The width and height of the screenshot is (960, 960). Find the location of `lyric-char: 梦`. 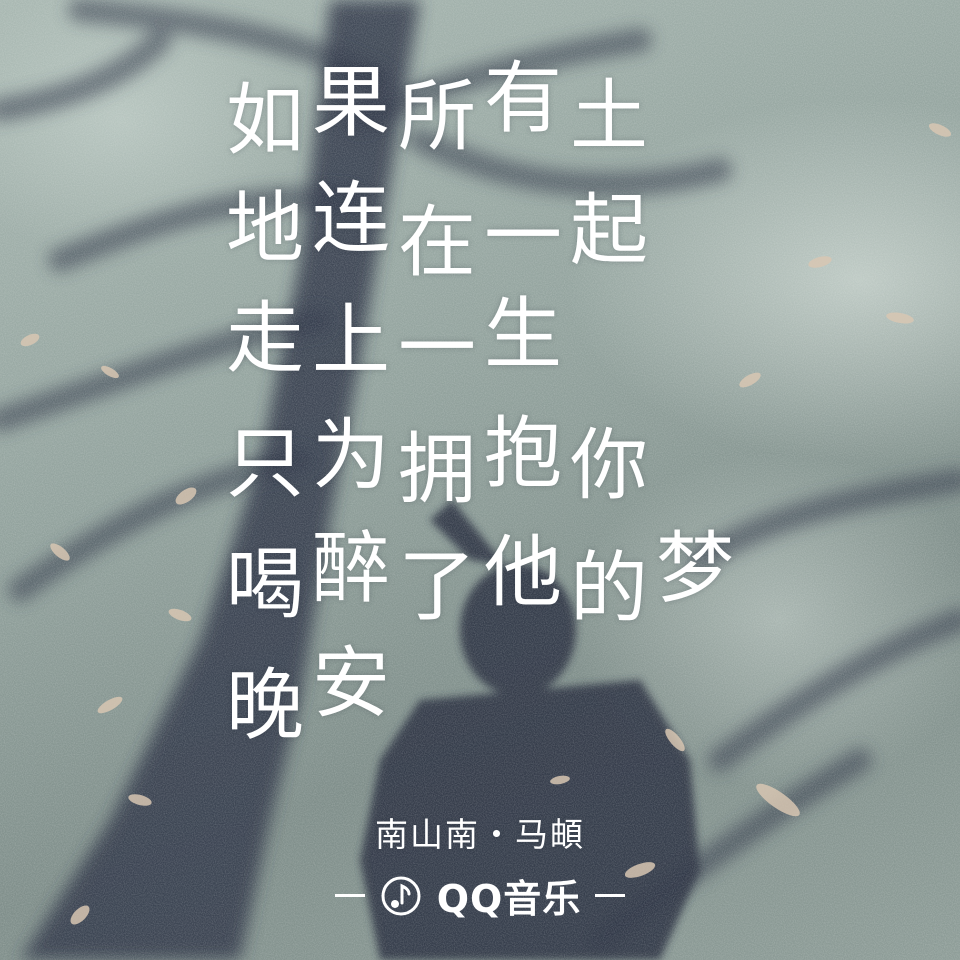

lyric-char: 梦 is located at coordinates (694, 569).